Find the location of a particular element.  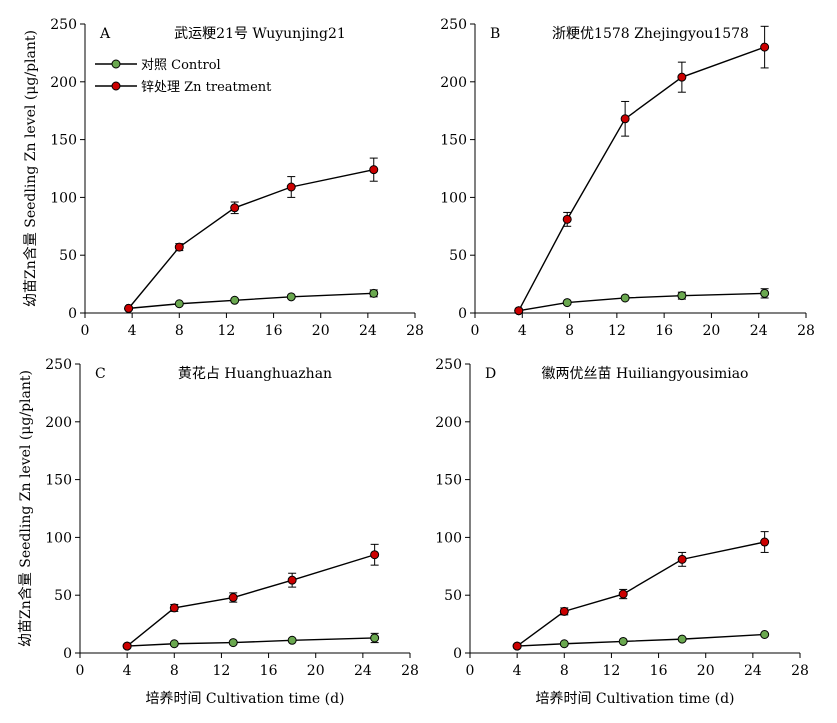

panel-letter: D is located at coordinates (490, 374).